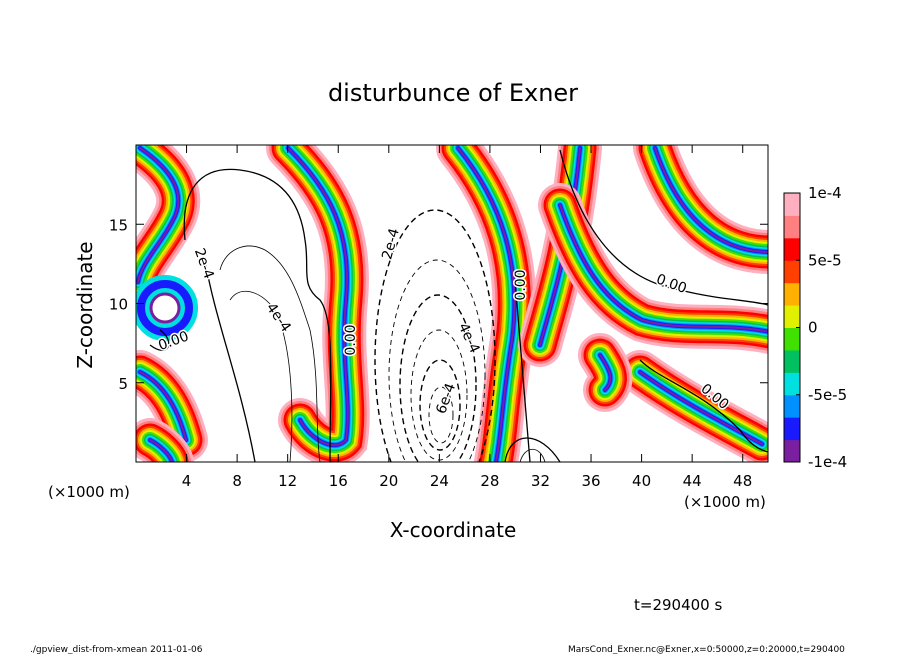  Describe the element at coordinates (85, 304) in the screenshot. I see `y-axis-label: Z-coordinate` at that location.